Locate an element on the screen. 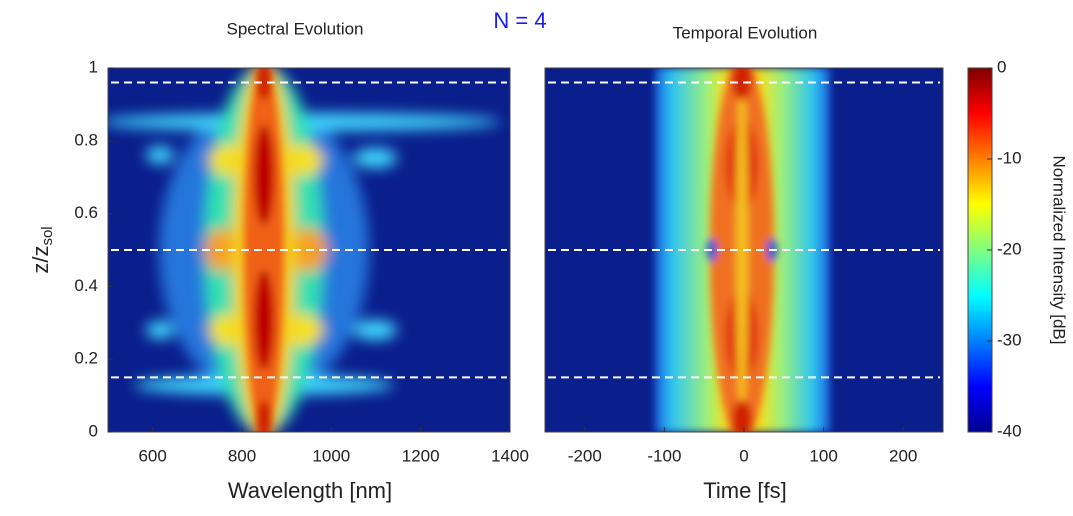 This screenshot has width=1073, height=516. y-tick-label: 0.6 is located at coordinates (86, 212).